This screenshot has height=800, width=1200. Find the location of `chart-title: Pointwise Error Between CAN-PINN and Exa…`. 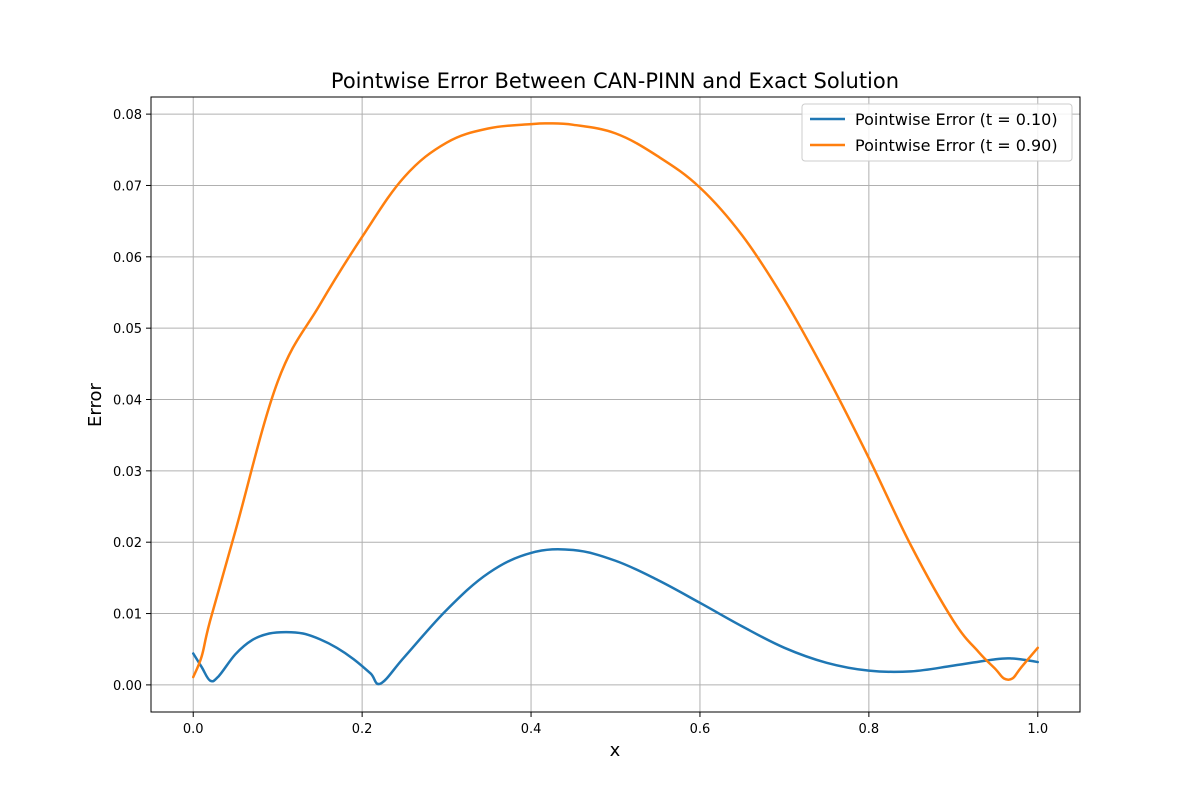

chart-title: Pointwise Error Between CAN-PINN and Exa… is located at coordinates (615, 81).